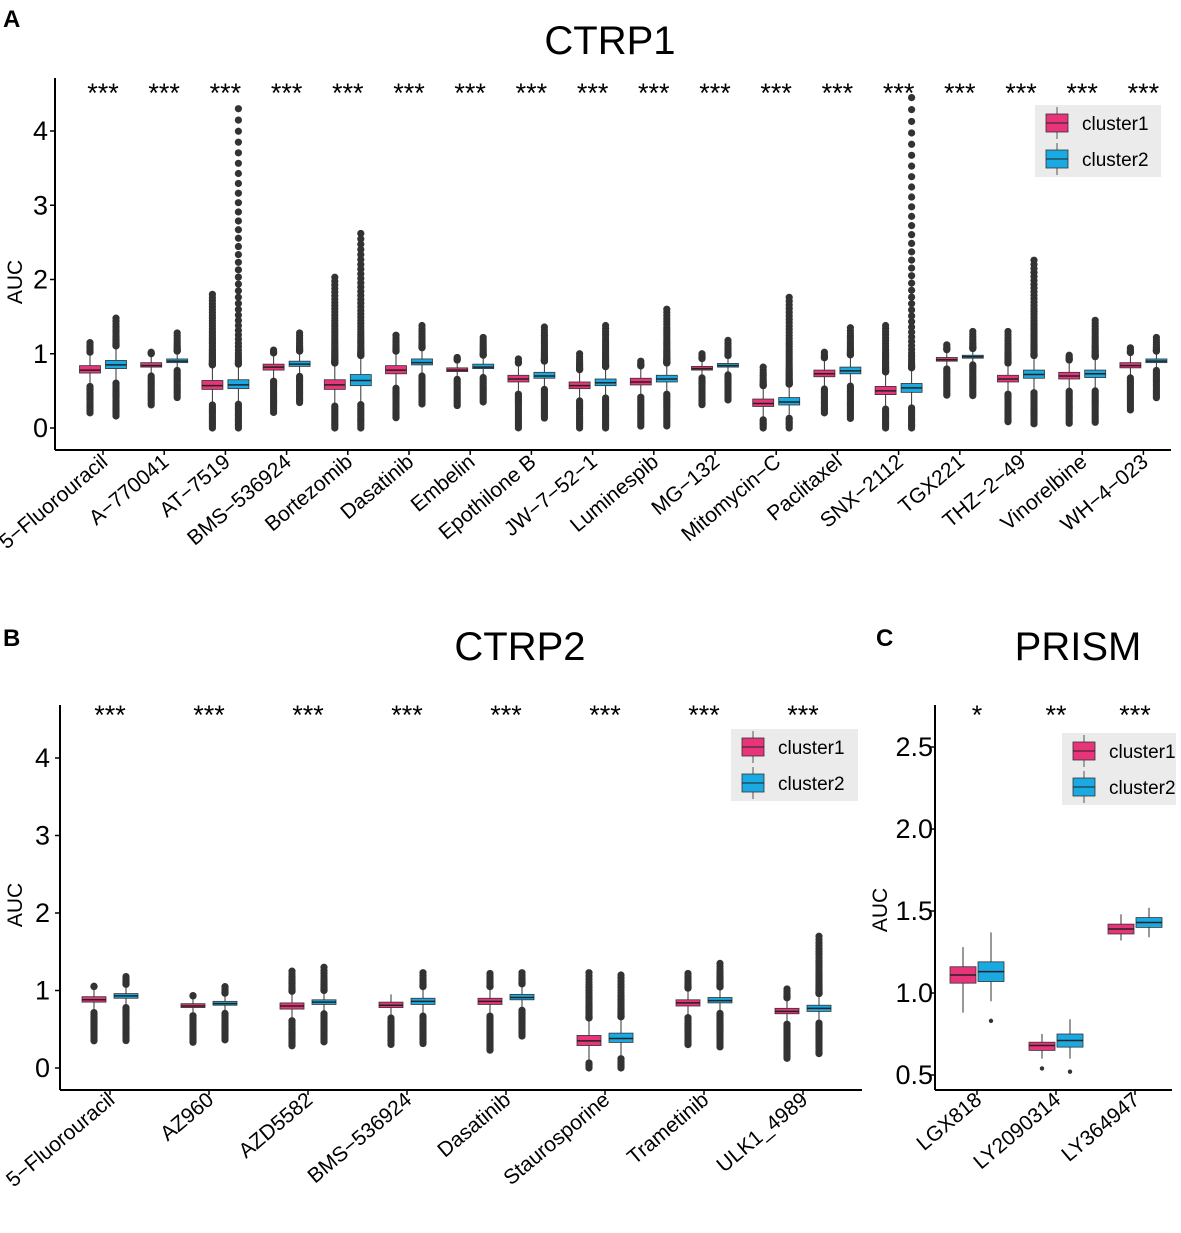 The height and width of the screenshot is (1233, 1181). I want to click on outlier, so click(1042, 1068).